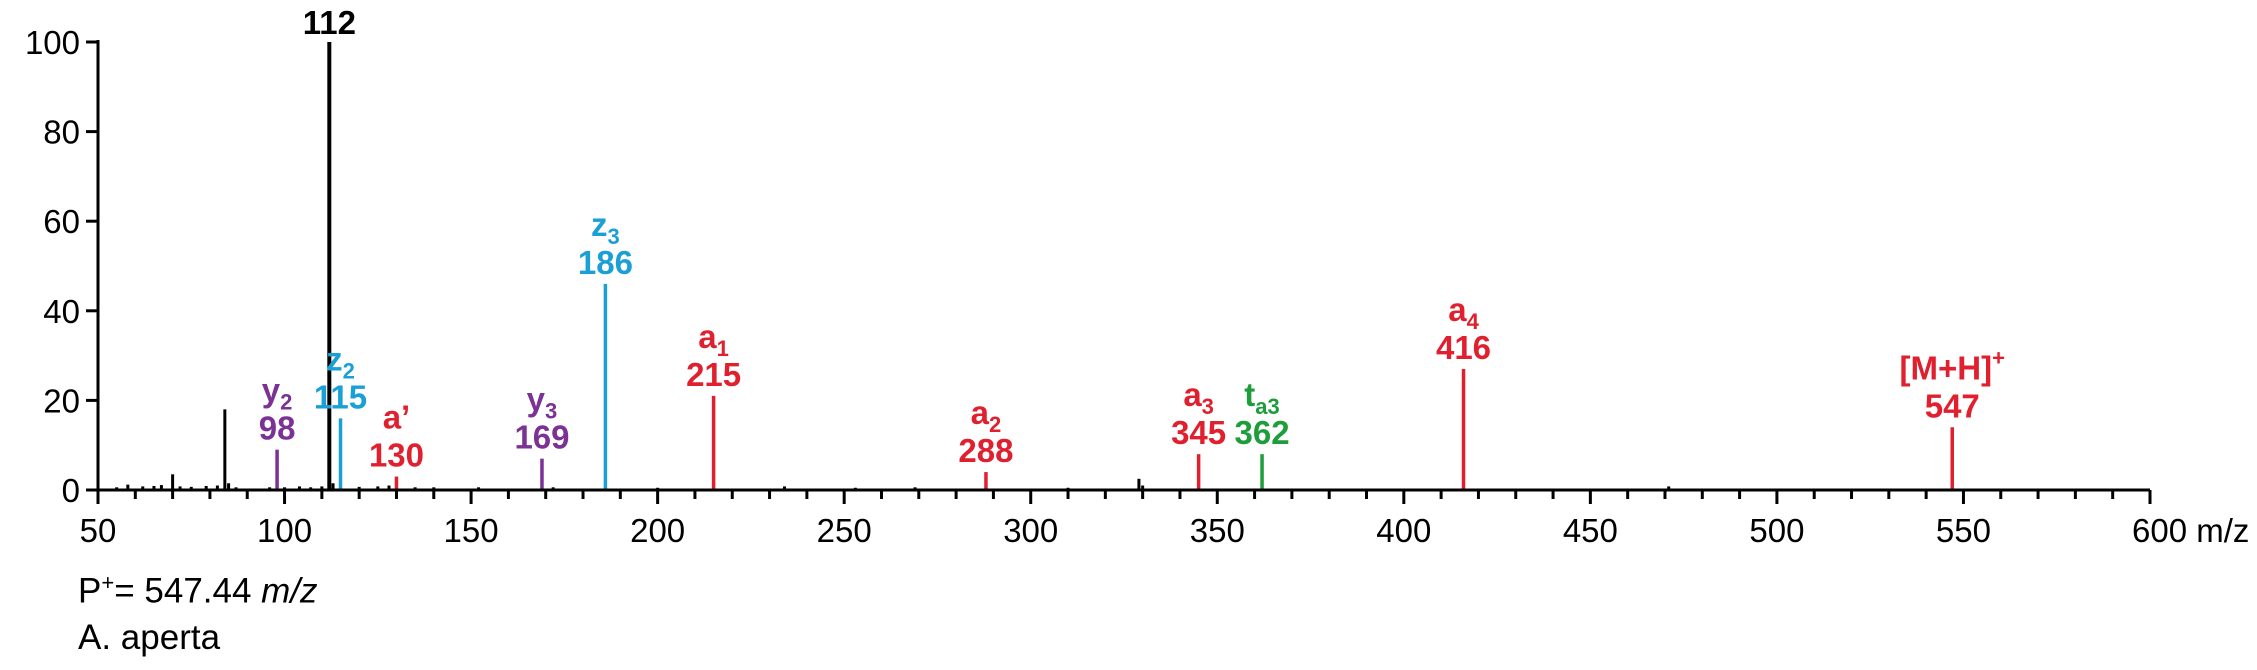  I want to click on x-tick-label-250: 250, so click(844, 530).